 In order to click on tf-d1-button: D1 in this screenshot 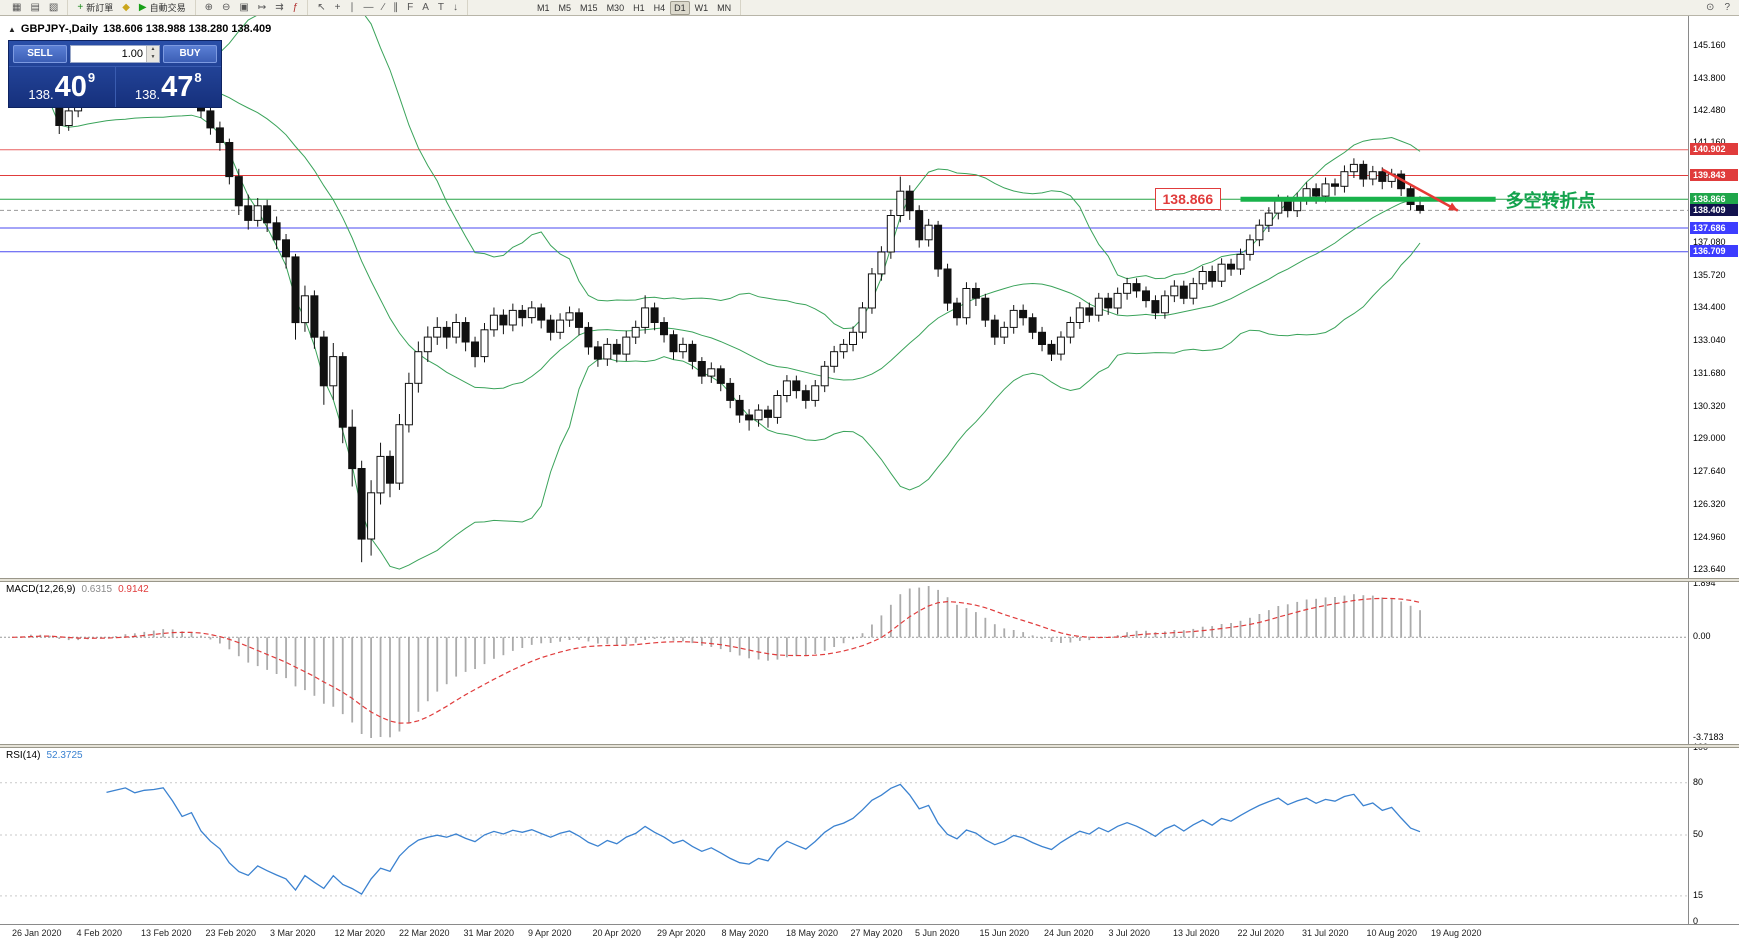, I will do `click(680, 7)`.